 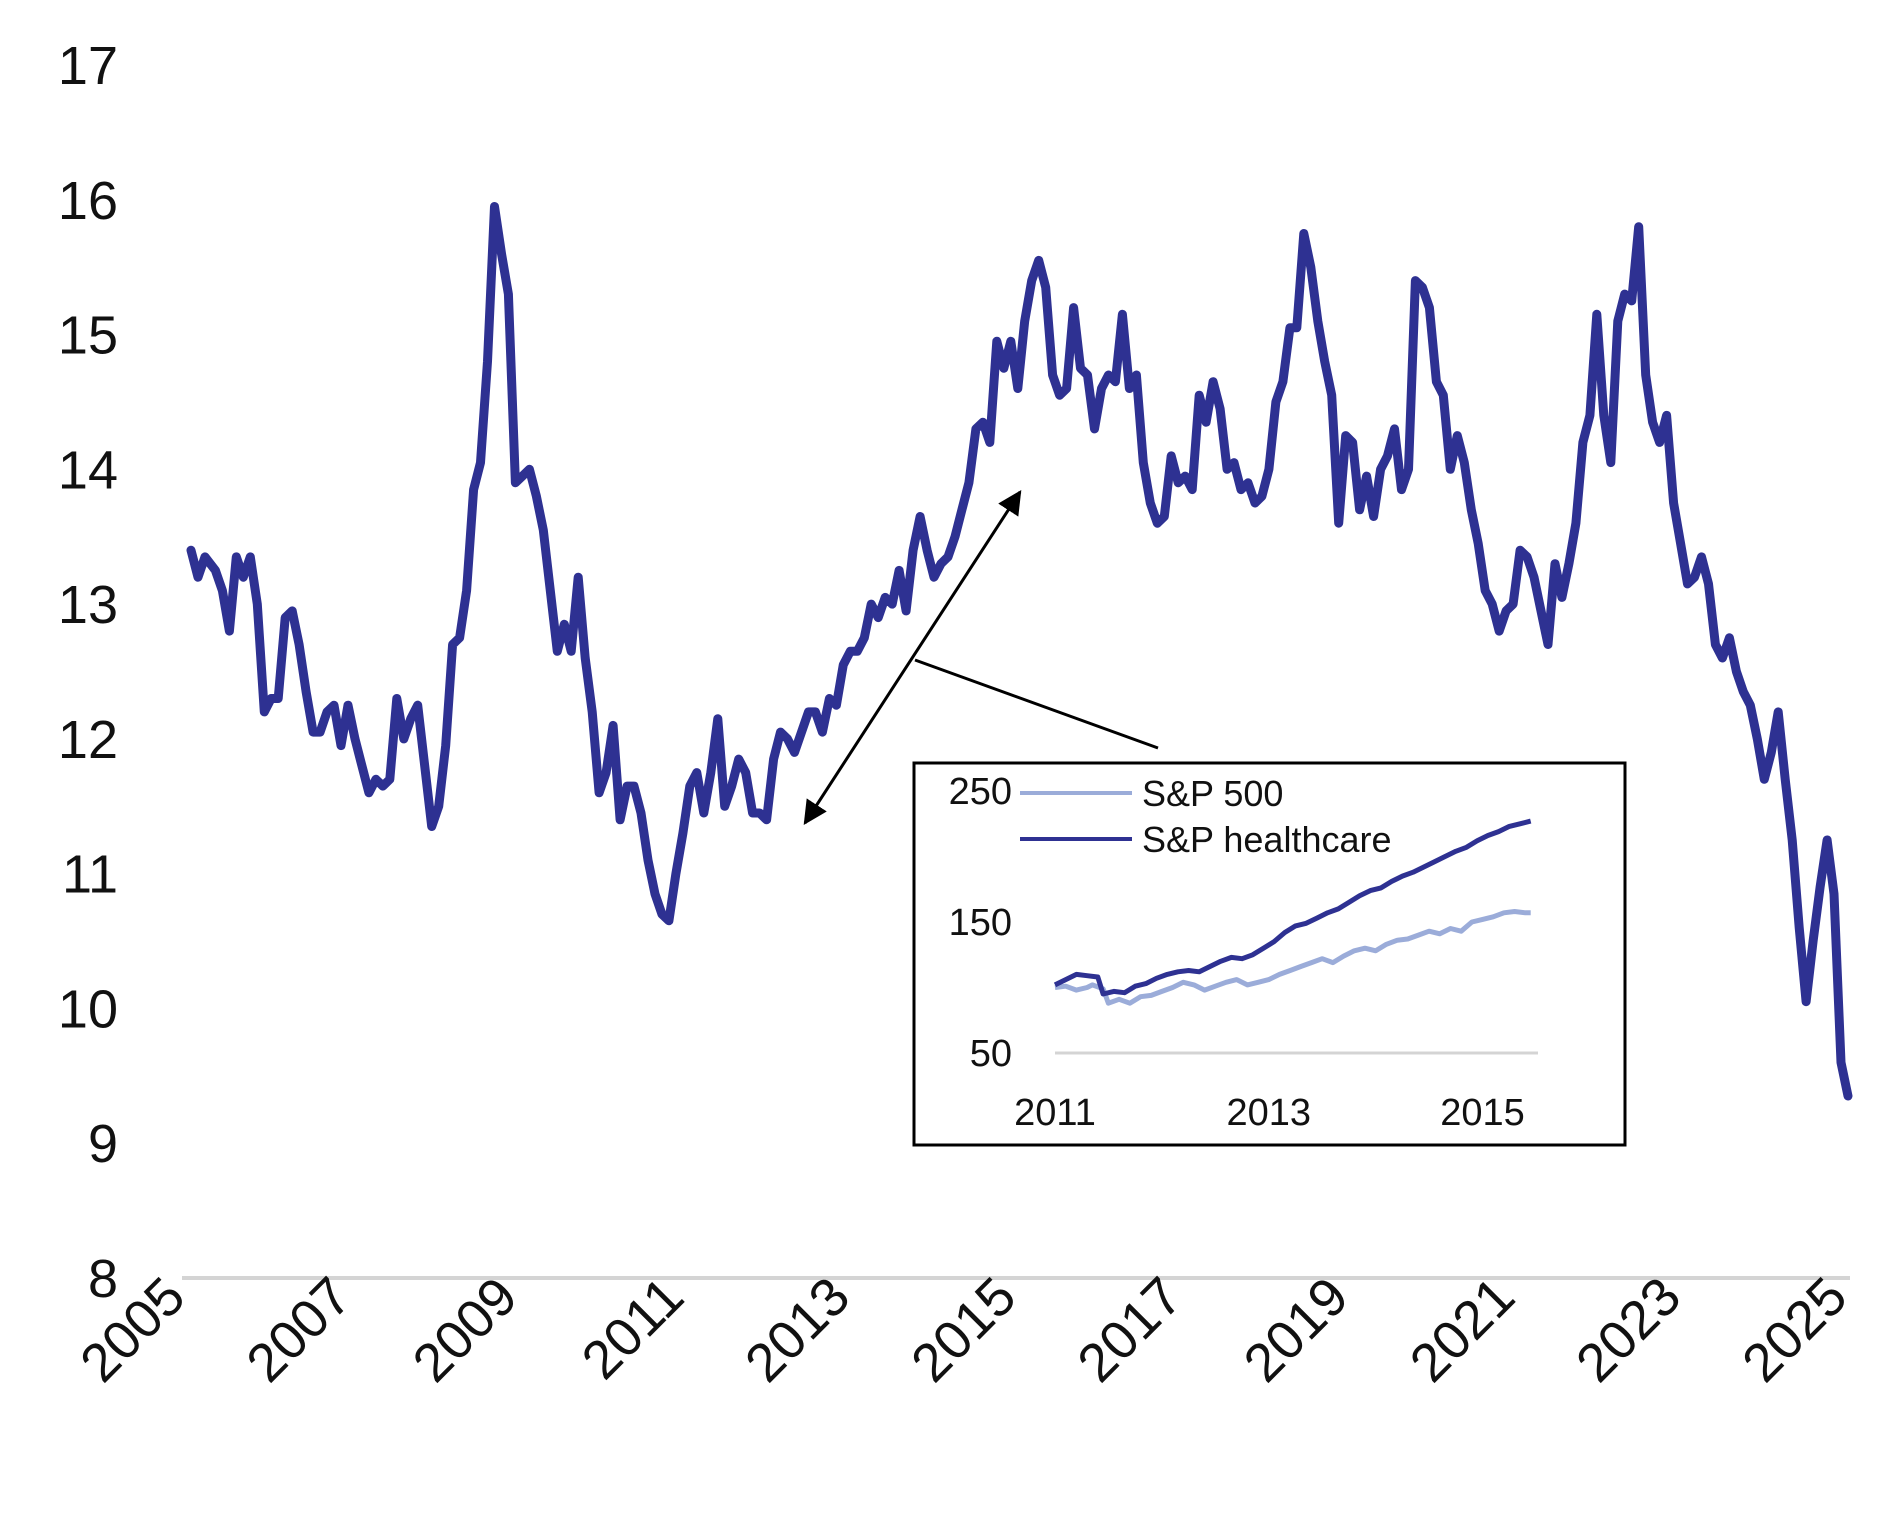 I want to click on double-arrow, so click(x=912, y=657).